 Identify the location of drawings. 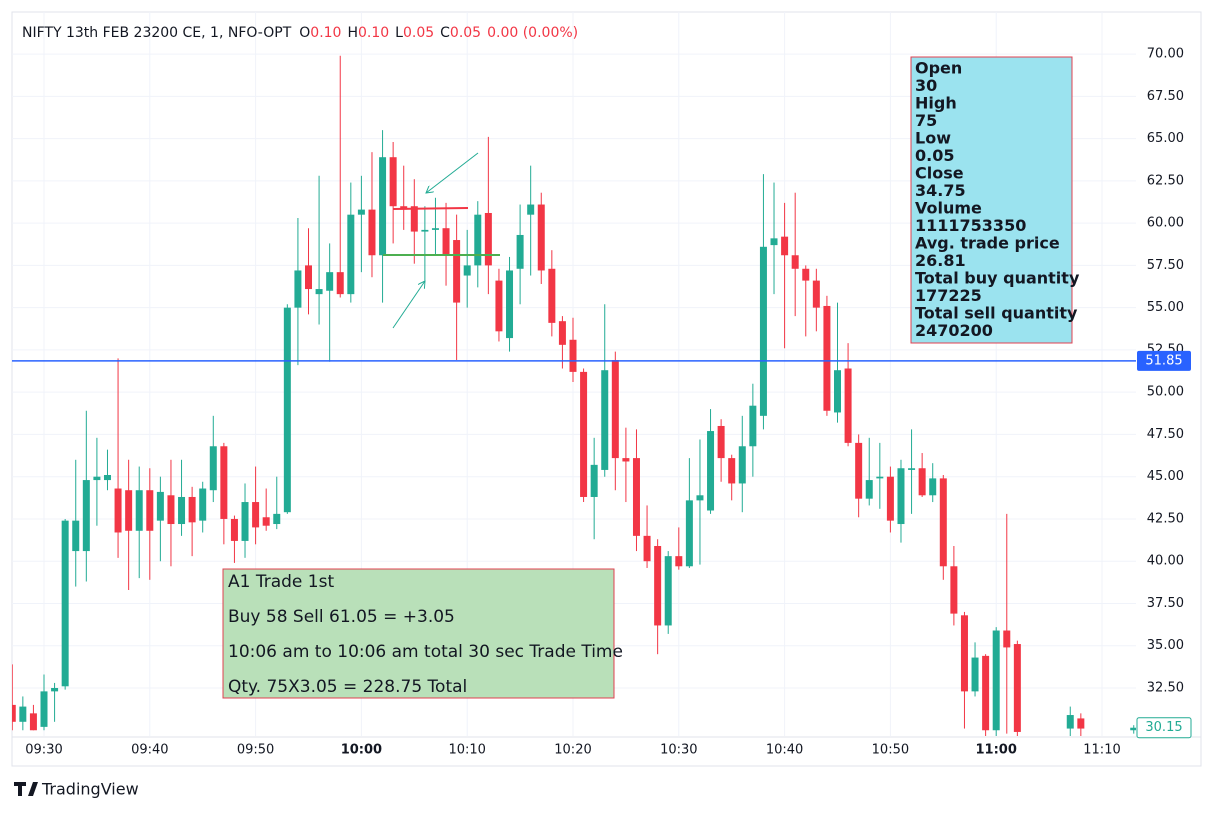
(441, 240).